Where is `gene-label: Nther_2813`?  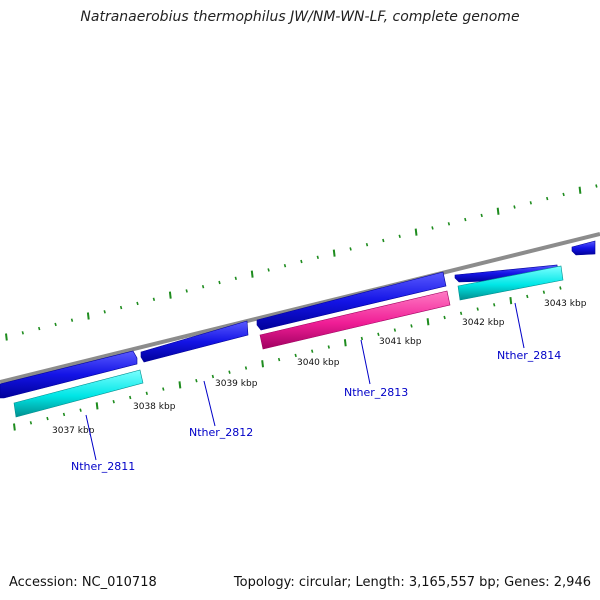 gene-label: Nther_2813 is located at coordinates (376, 392).